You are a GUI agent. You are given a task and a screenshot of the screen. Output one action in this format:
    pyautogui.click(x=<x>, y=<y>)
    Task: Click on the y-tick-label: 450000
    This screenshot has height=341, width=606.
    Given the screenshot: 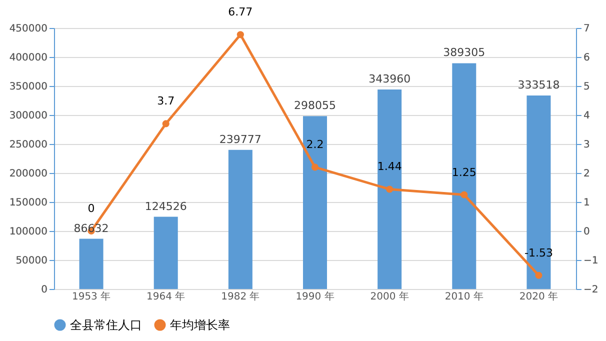 What is the action you would take?
    pyautogui.click(x=28, y=29)
    